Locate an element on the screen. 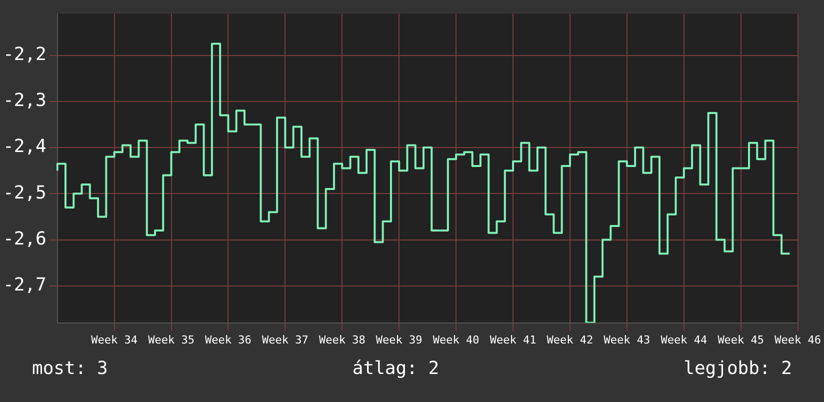  x-tick-label: Week 45 is located at coordinates (741, 339).